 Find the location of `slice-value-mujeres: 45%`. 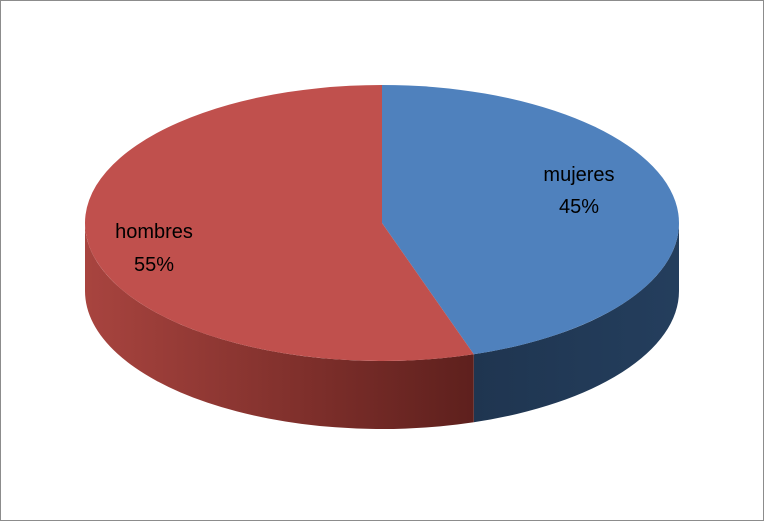

slice-value-mujeres: 45% is located at coordinates (579, 207).